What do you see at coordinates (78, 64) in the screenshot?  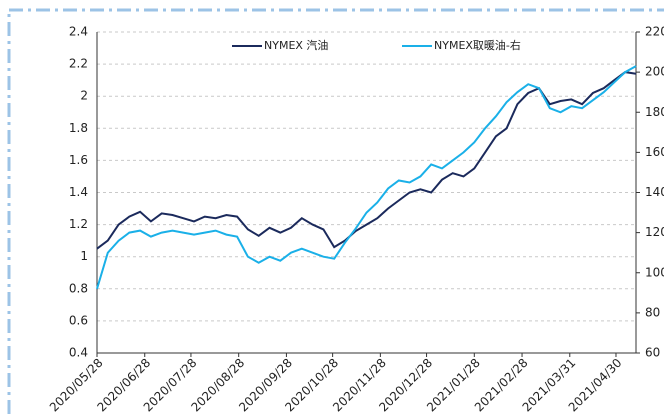 I see `y-tick-label: 2.2` at bounding box center [78, 64].